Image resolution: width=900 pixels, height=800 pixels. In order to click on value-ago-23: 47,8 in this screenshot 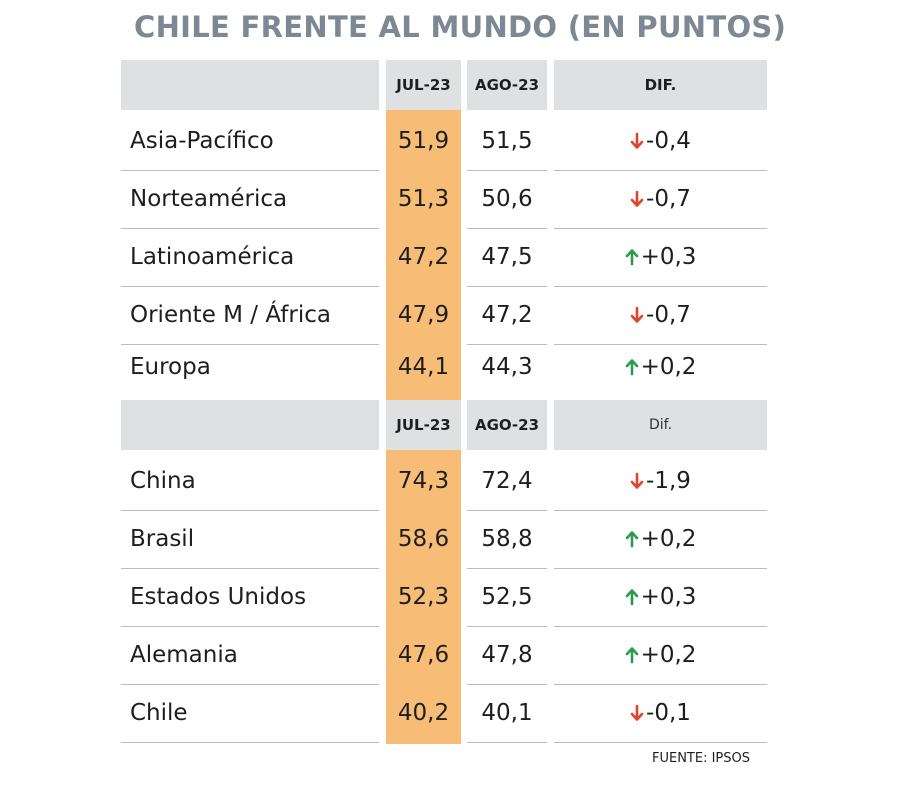, I will do `click(507, 655)`.